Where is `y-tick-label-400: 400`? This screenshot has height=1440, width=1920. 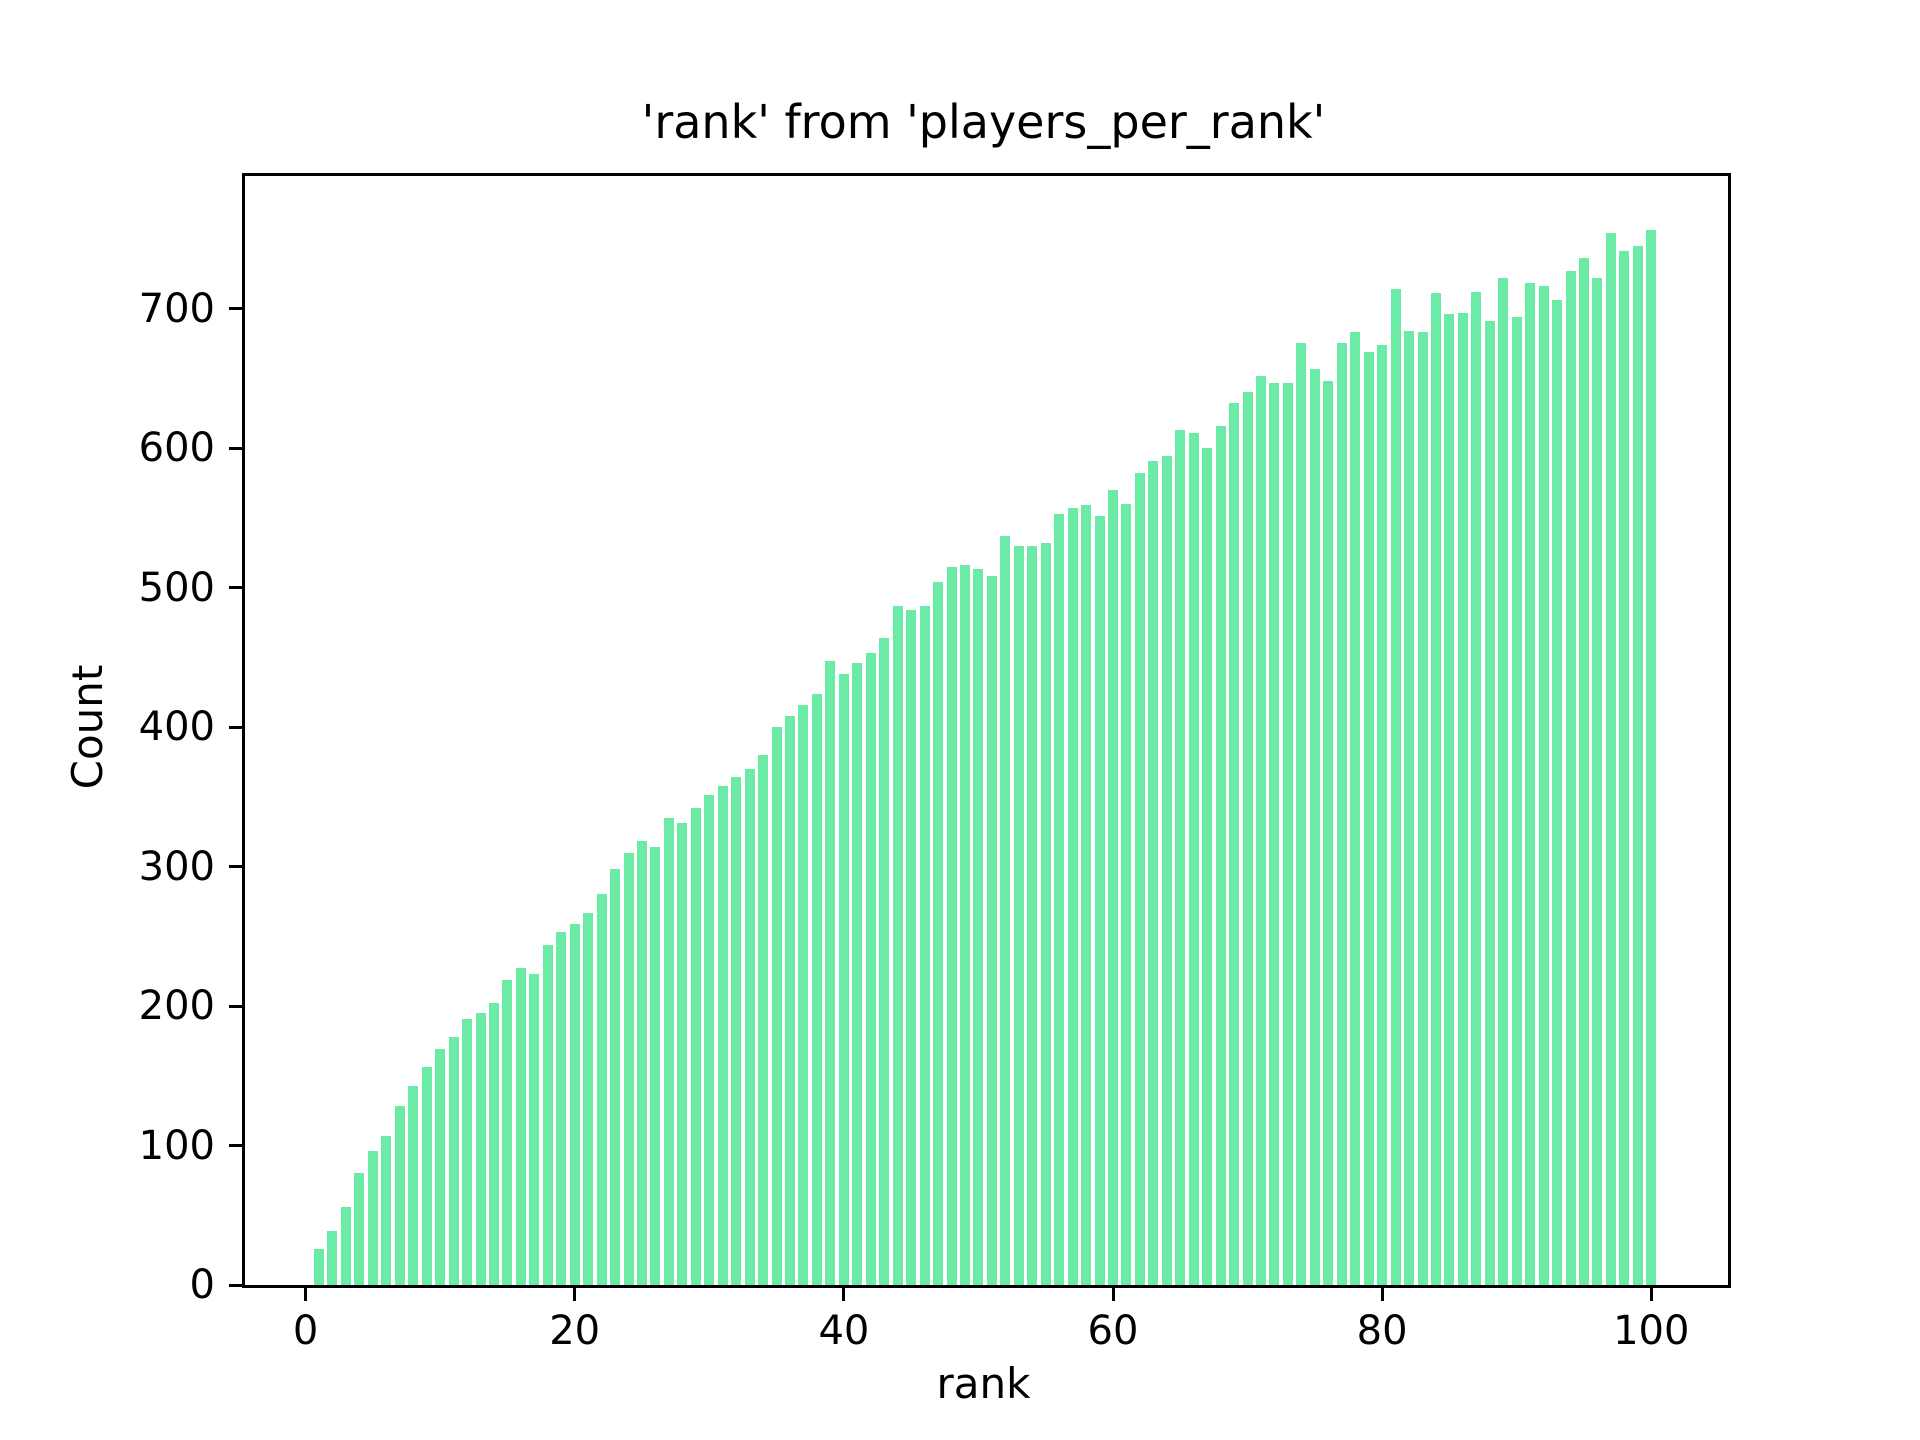 y-tick-label-400: 400 is located at coordinates (176, 727).